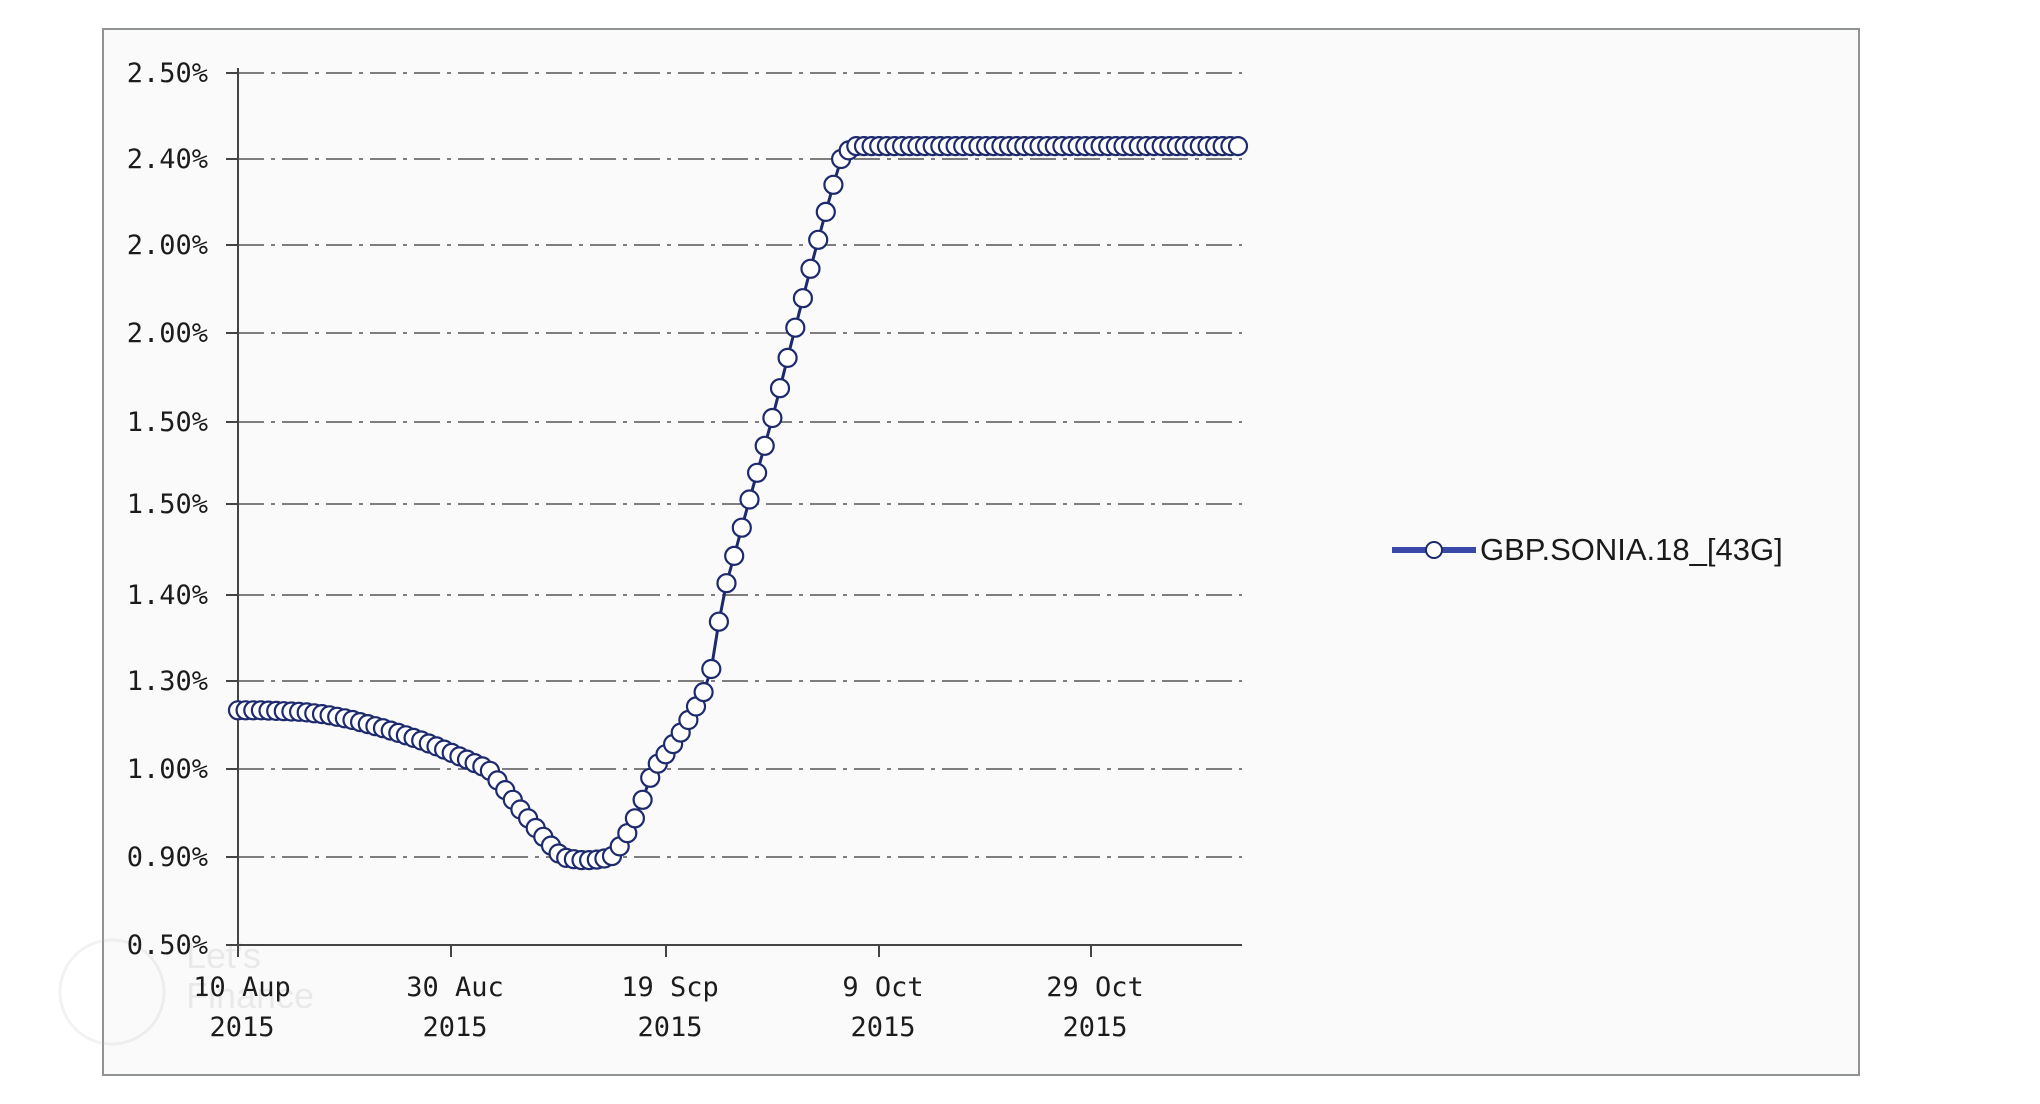 This screenshot has height=1104, width=2040. I want to click on x-tick-label-line1: 29 Oct, so click(1095, 987).